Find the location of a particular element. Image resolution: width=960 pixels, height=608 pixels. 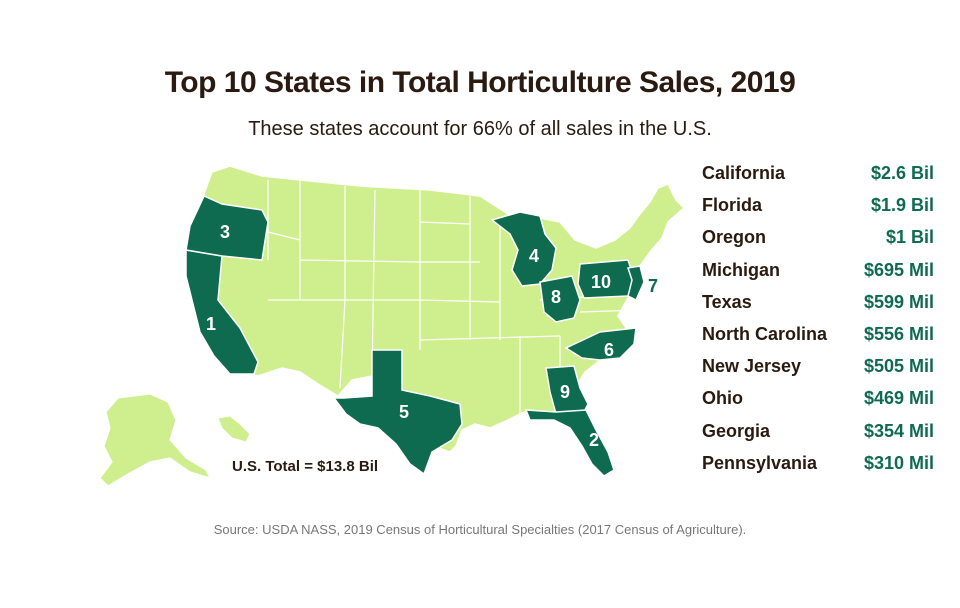

state-florida is located at coordinates (569, 443).